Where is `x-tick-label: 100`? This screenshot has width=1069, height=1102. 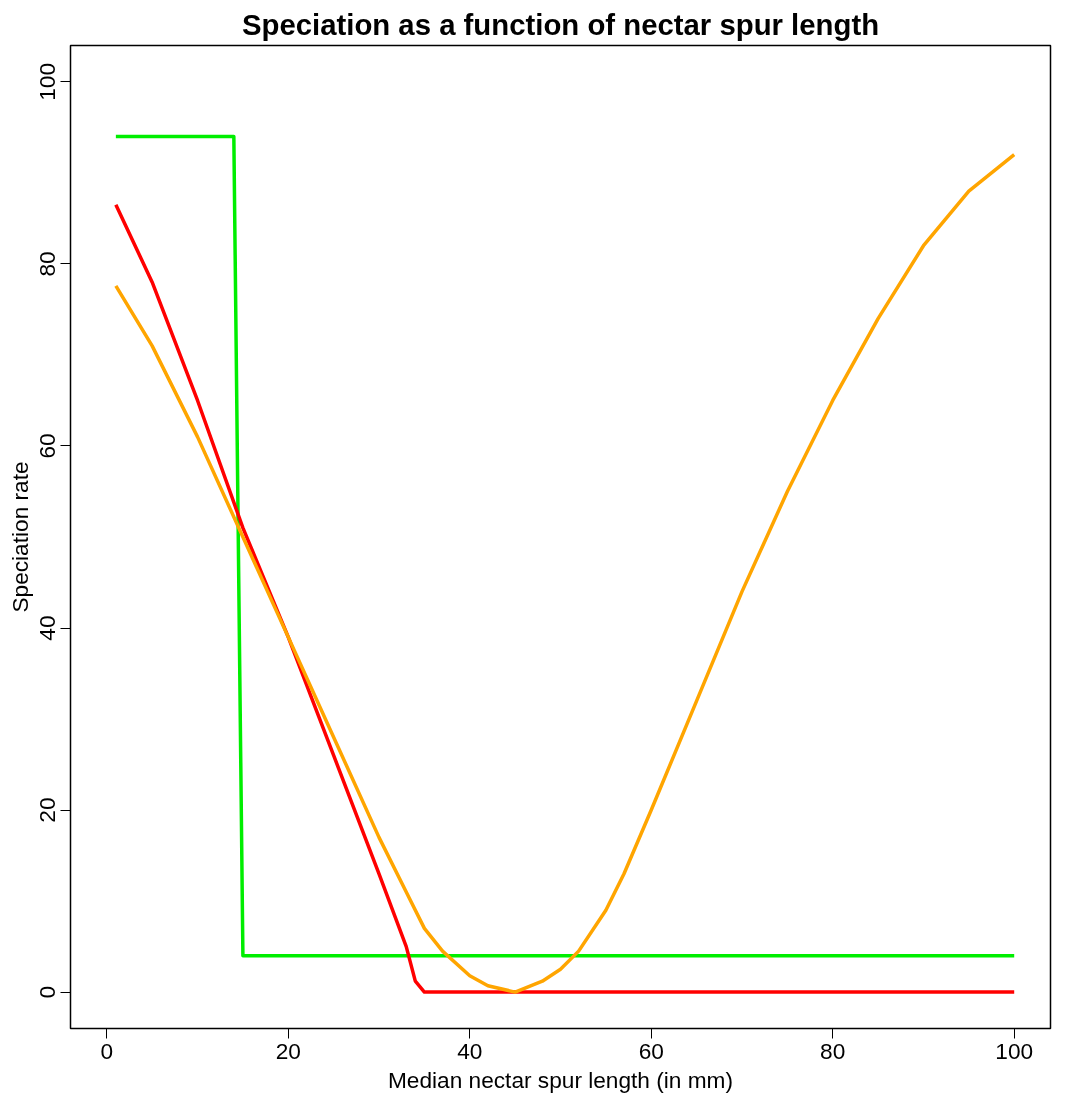 x-tick-label: 100 is located at coordinates (1014, 1050).